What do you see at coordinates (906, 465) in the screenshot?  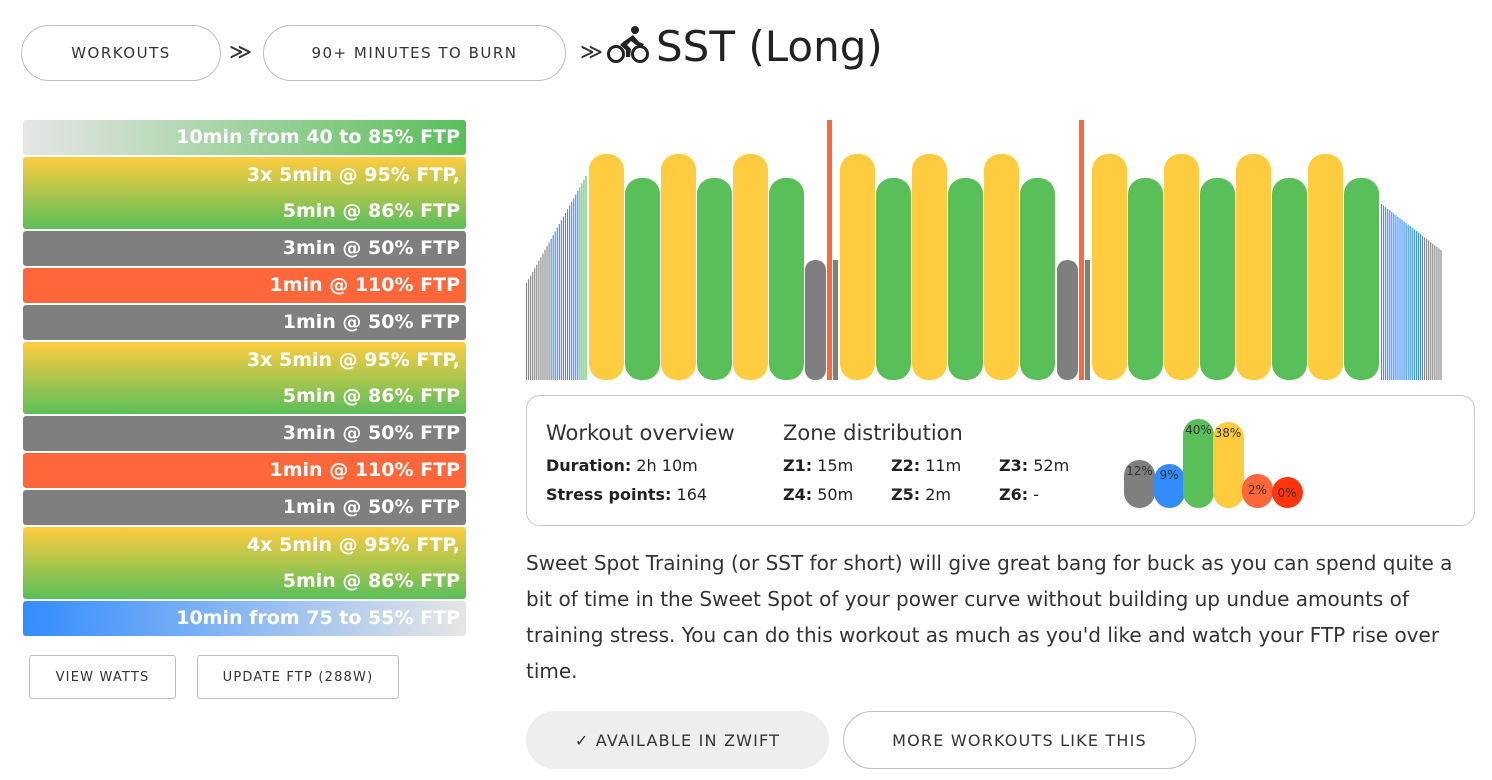 I see `zone-label: Z2:` at bounding box center [906, 465].